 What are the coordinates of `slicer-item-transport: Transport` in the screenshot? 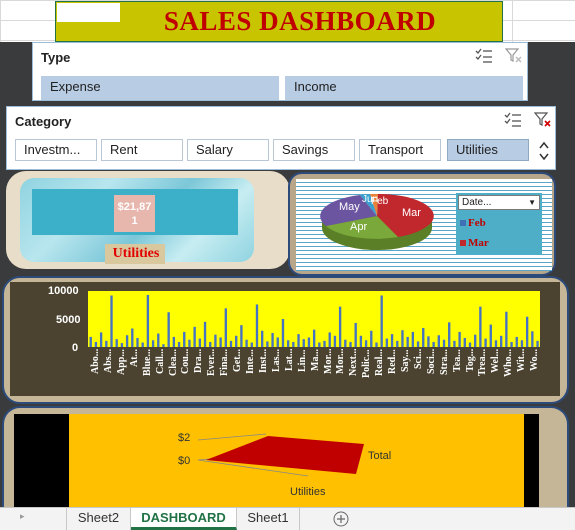 It's located at (400, 150).